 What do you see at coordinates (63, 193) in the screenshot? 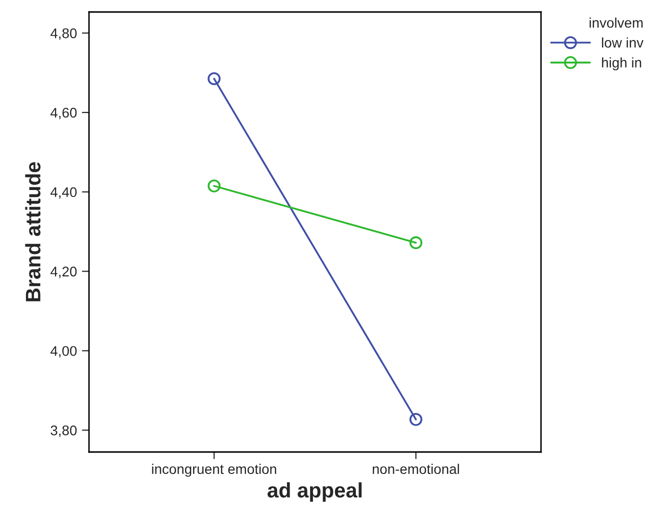
I see `y-tick-label: 4,40` at bounding box center [63, 193].